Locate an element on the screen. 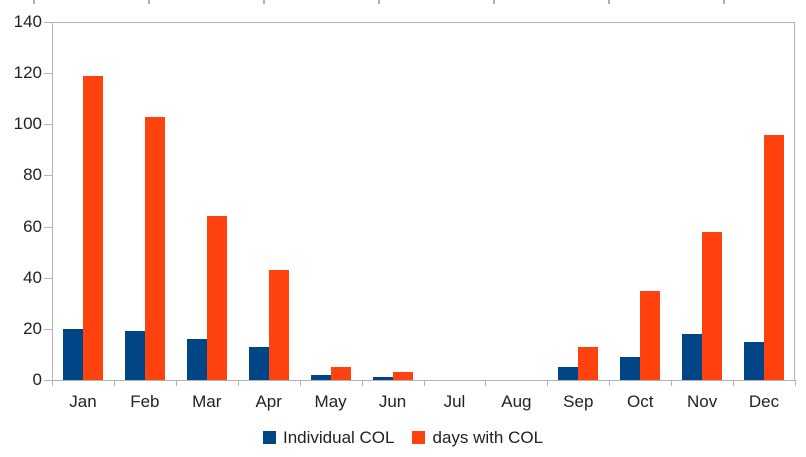  y-tick-label: 0 is located at coordinates (37, 379).